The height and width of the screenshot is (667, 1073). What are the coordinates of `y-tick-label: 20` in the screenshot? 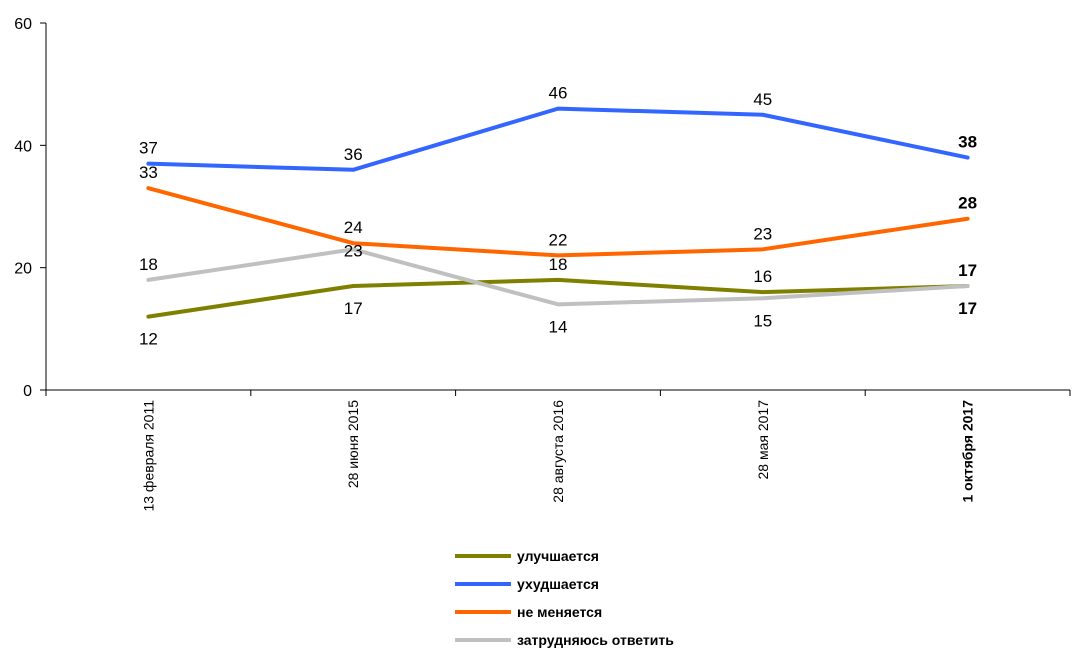 It's located at (23, 269).